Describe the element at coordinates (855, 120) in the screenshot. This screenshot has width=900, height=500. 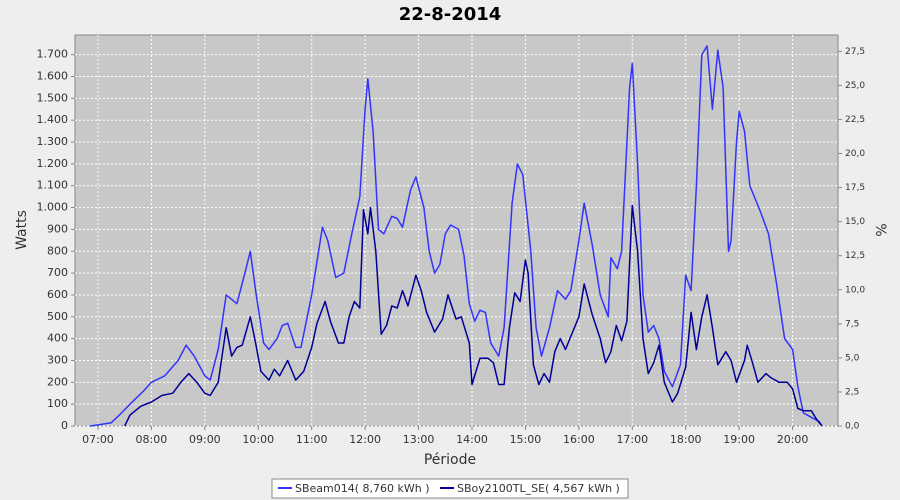
I see `y2-tick-label: 22,5` at that location.